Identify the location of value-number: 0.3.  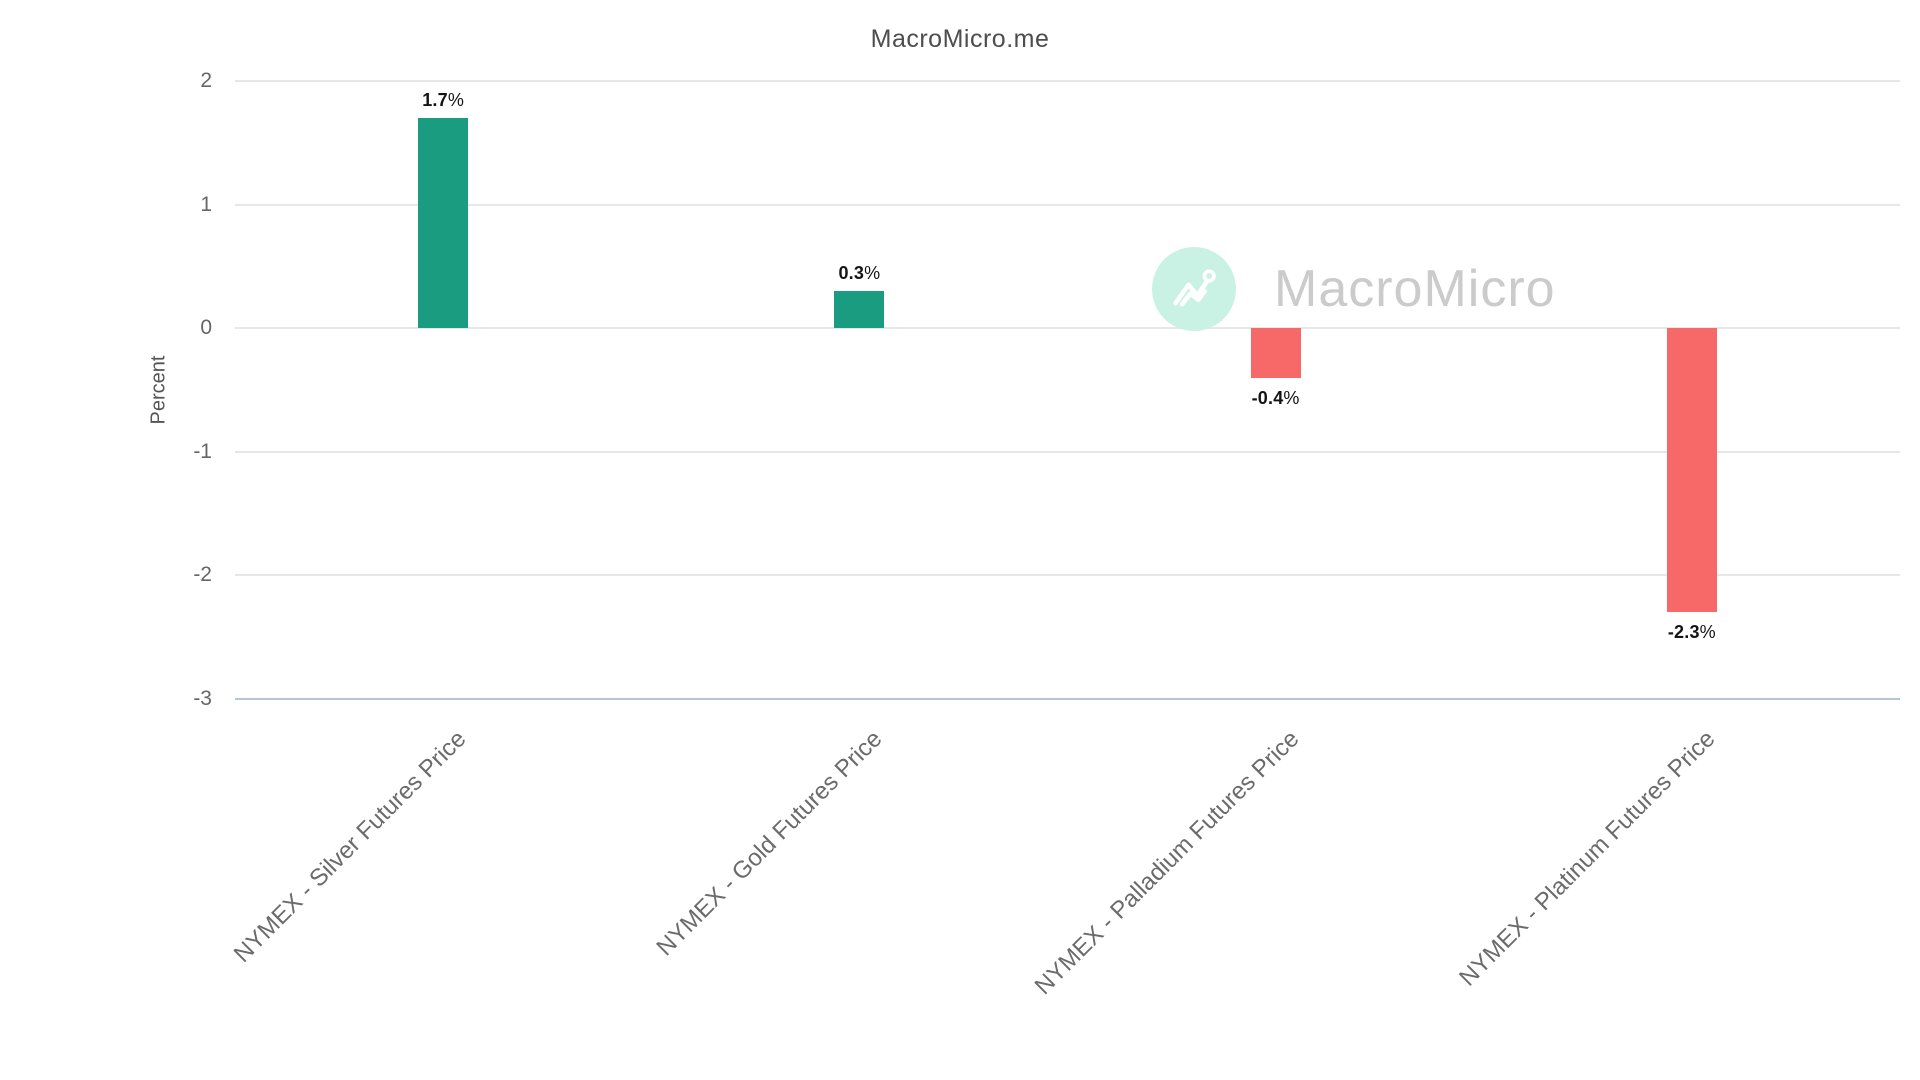
(851, 273).